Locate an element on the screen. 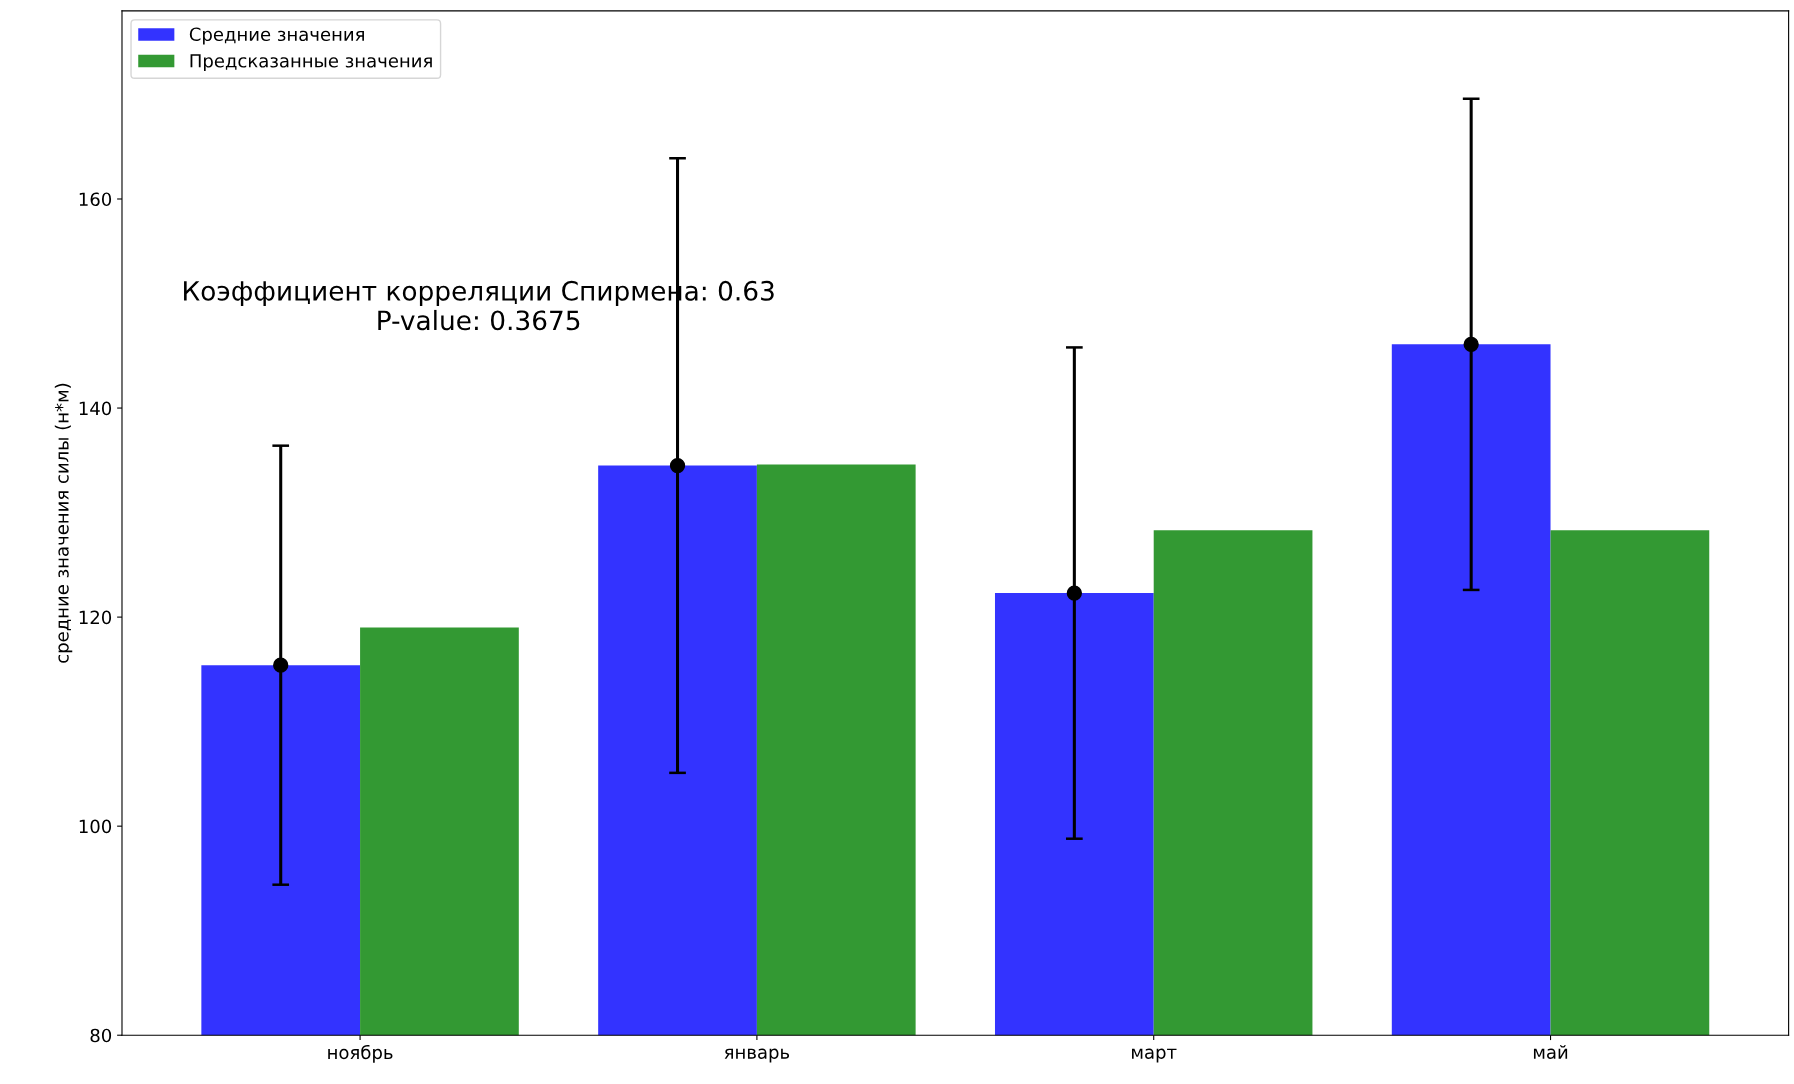 The height and width of the screenshot is (1084, 1794). y-tick-label: 100 is located at coordinates (95, 826).